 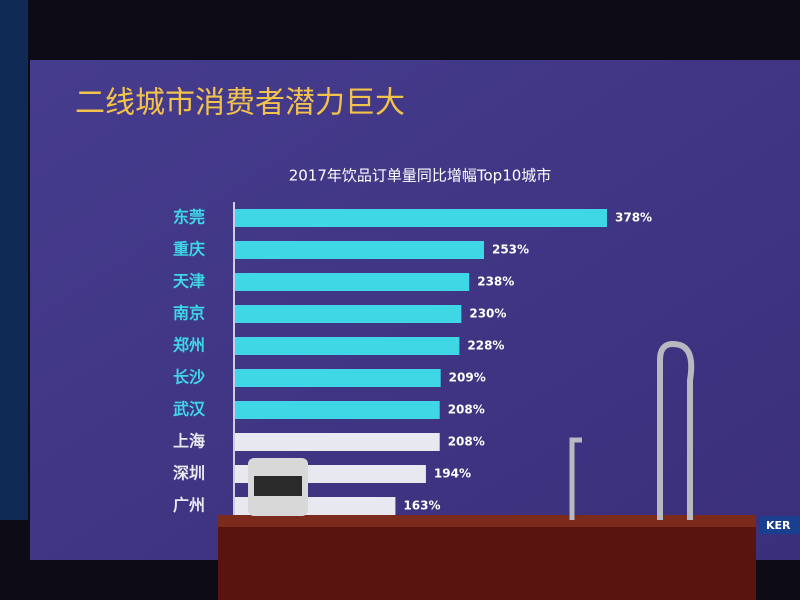 I want to click on category-label: 武汉, so click(x=189, y=409).